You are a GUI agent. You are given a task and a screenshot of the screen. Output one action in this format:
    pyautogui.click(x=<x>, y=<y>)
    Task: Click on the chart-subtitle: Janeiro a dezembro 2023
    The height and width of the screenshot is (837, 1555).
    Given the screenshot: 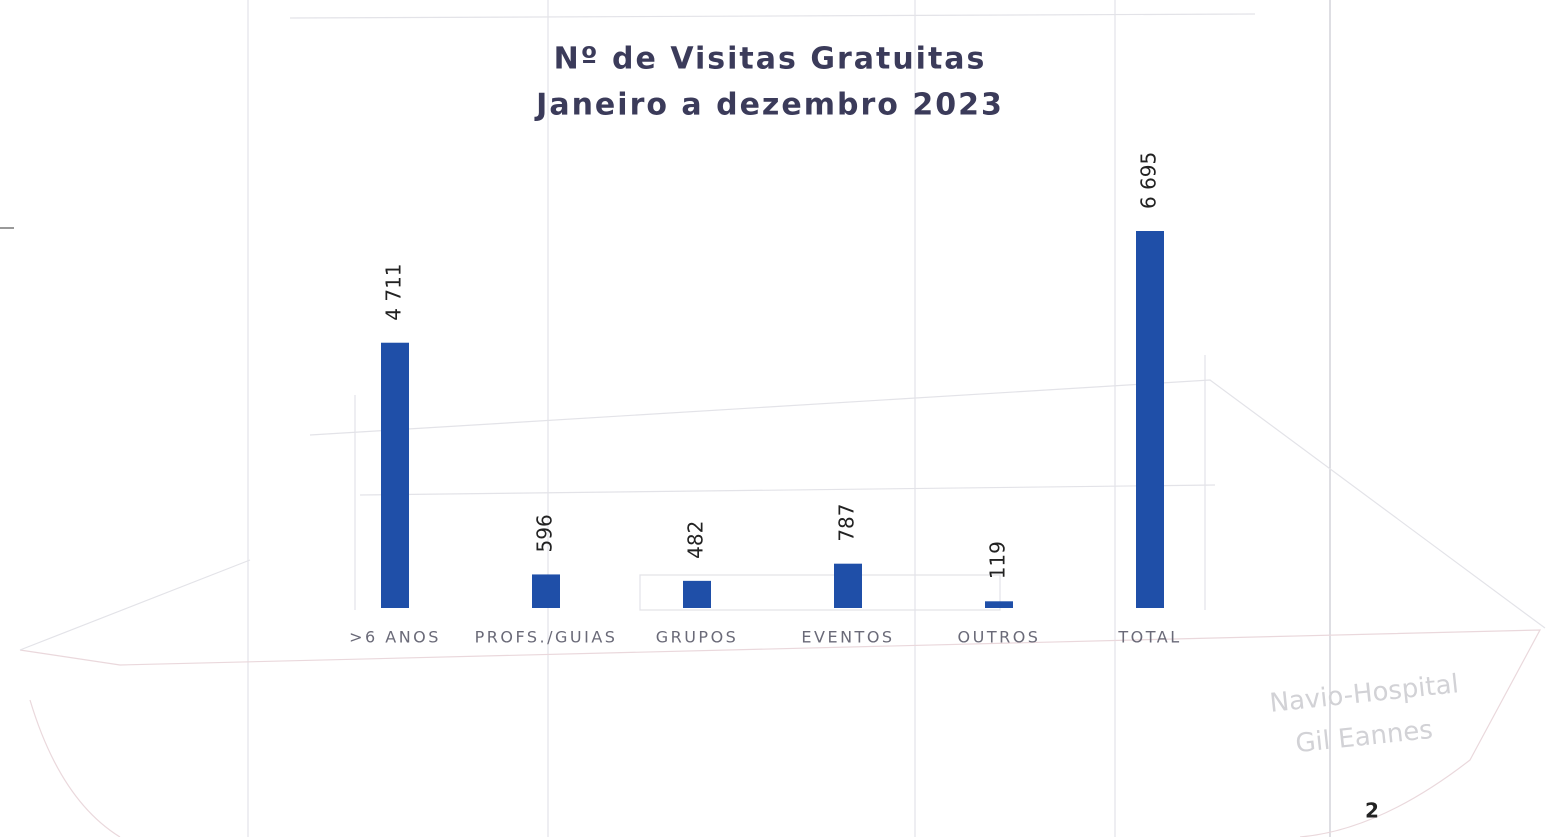 What is the action you would take?
    pyautogui.click(x=769, y=105)
    